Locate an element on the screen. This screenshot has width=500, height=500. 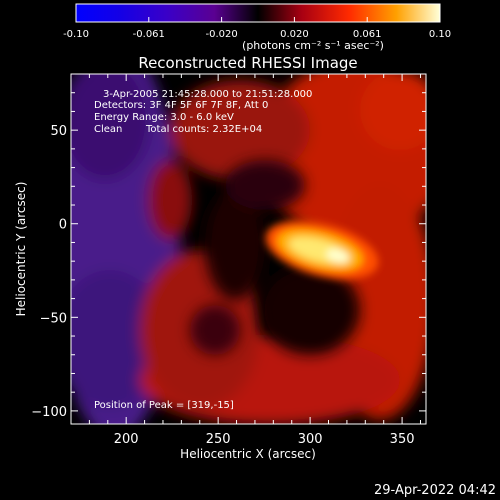
x-tick-label: 300 is located at coordinates (310, 439).